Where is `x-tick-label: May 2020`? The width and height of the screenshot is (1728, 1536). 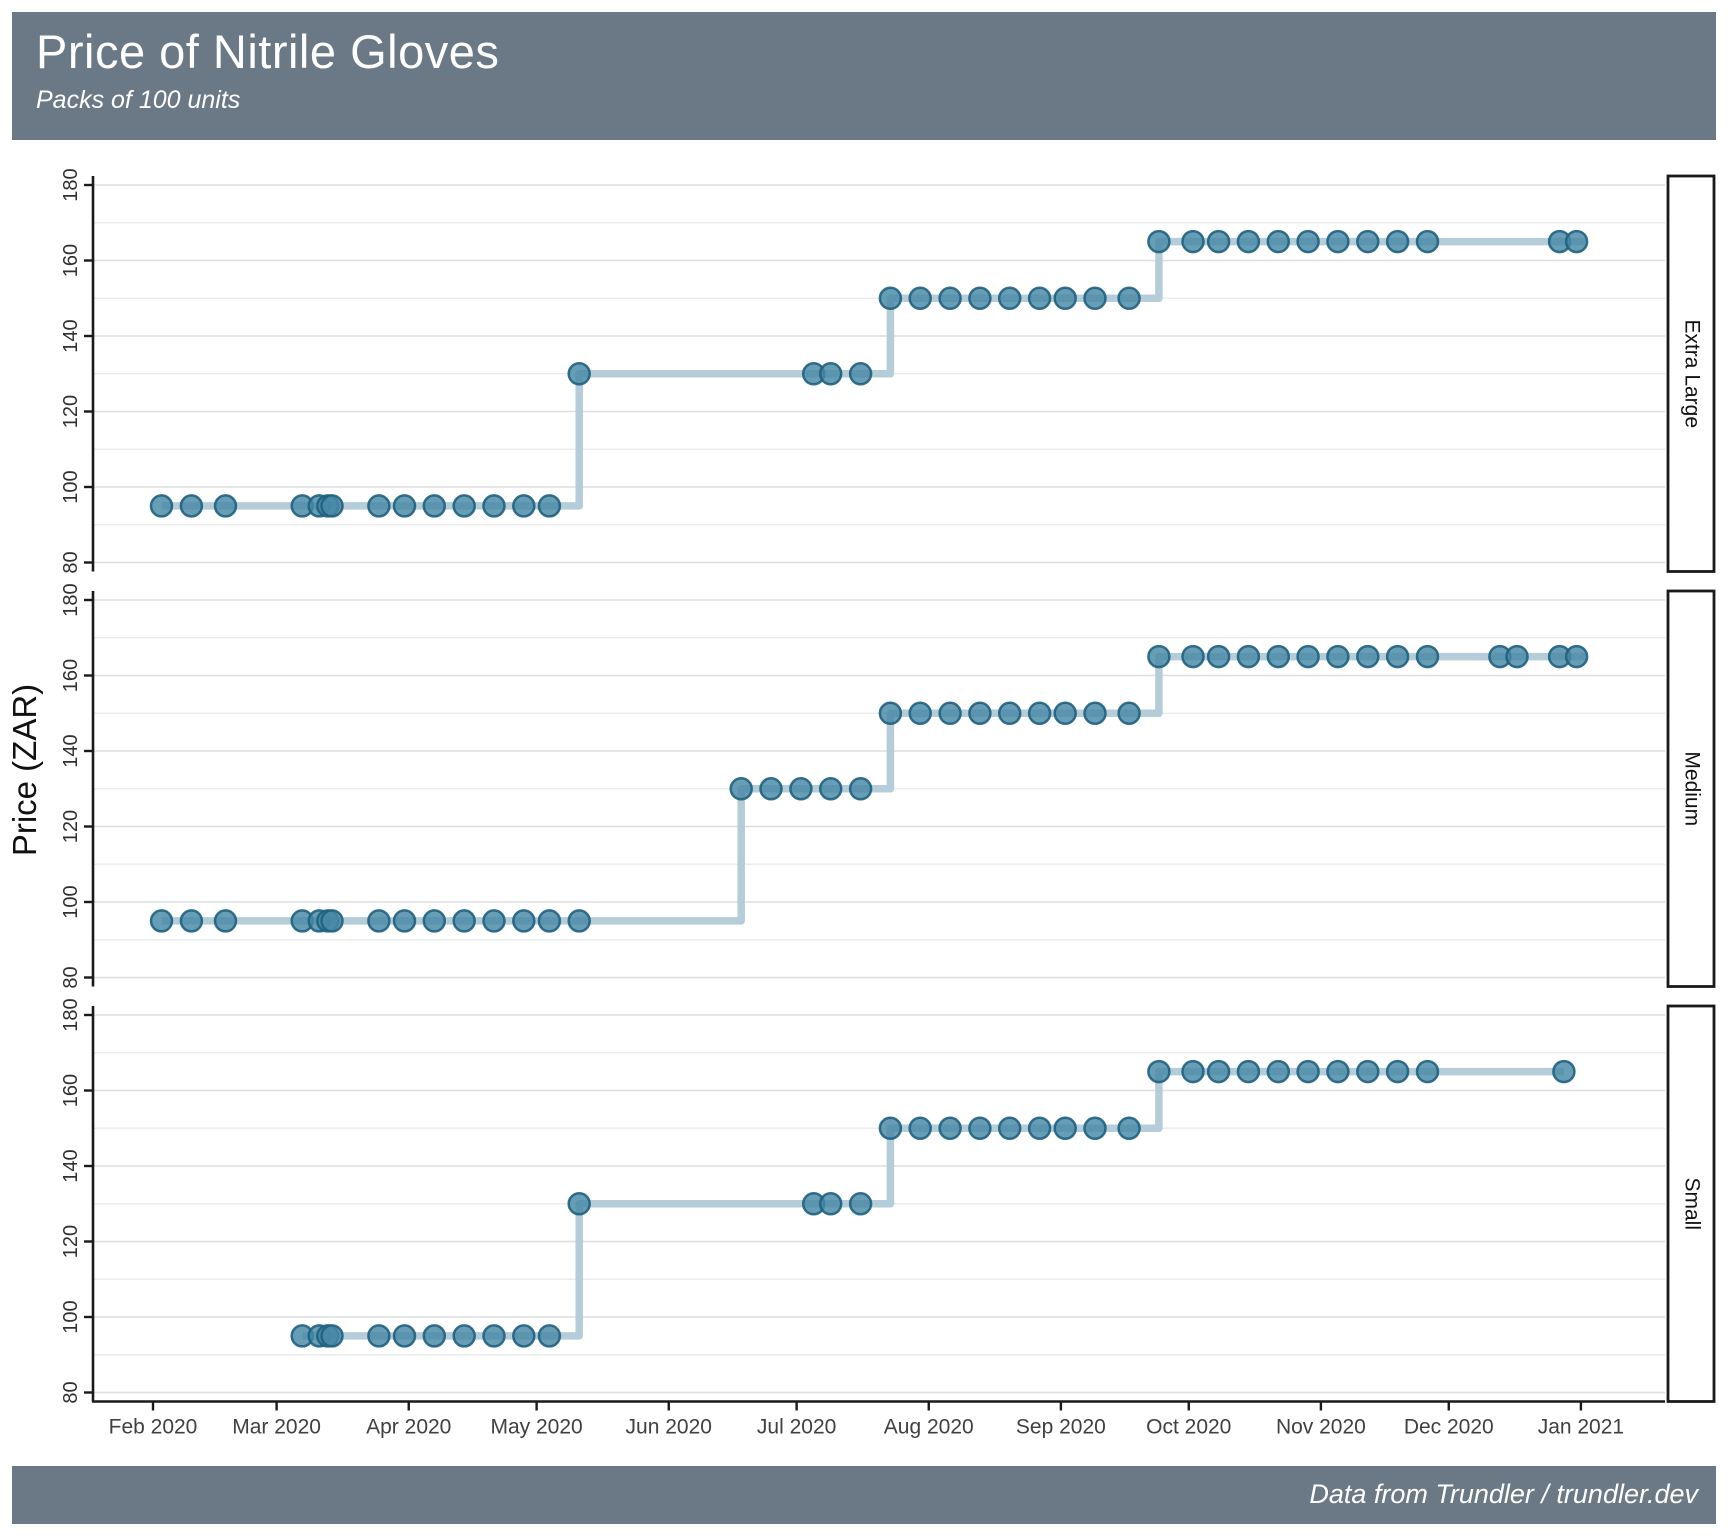
x-tick-label: May 2020 is located at coordinates (536, 1427).